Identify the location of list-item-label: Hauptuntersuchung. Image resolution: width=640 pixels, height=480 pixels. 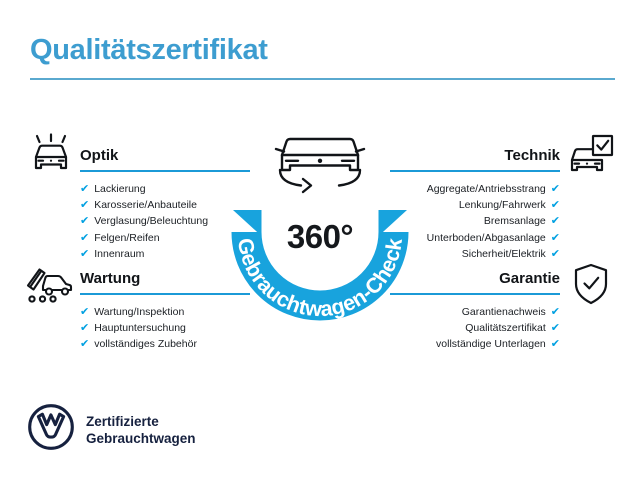
(140, 328).